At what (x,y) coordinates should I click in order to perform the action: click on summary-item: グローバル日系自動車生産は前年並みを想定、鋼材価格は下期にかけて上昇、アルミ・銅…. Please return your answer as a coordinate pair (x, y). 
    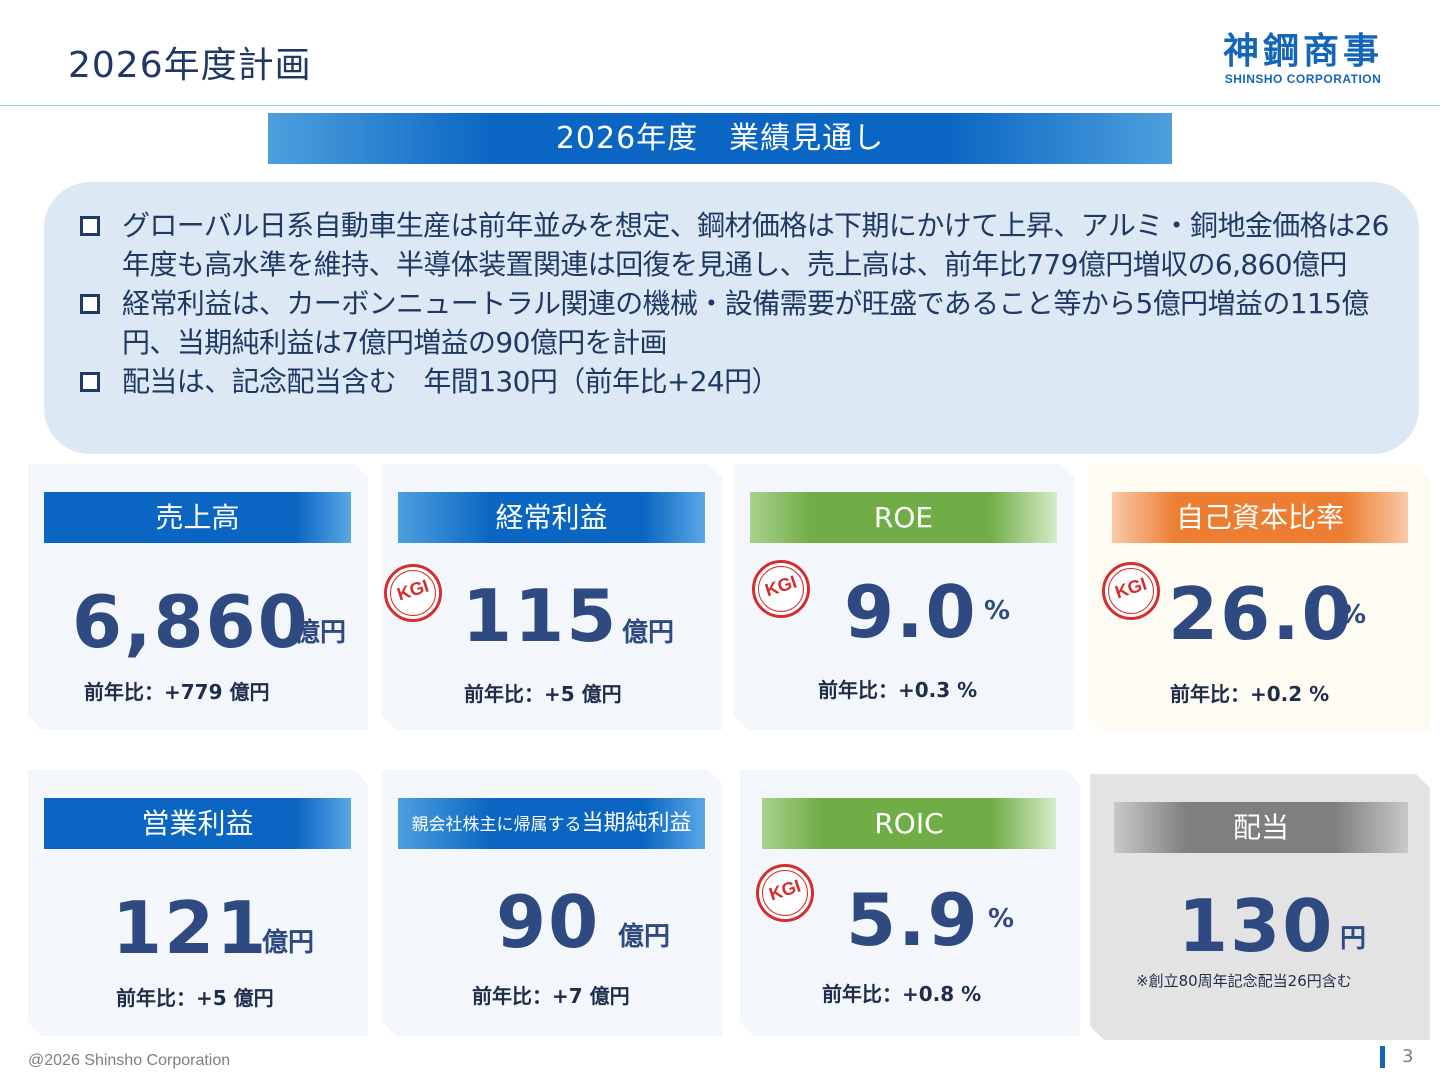
    Looking at the image, I should click on (739, 245).